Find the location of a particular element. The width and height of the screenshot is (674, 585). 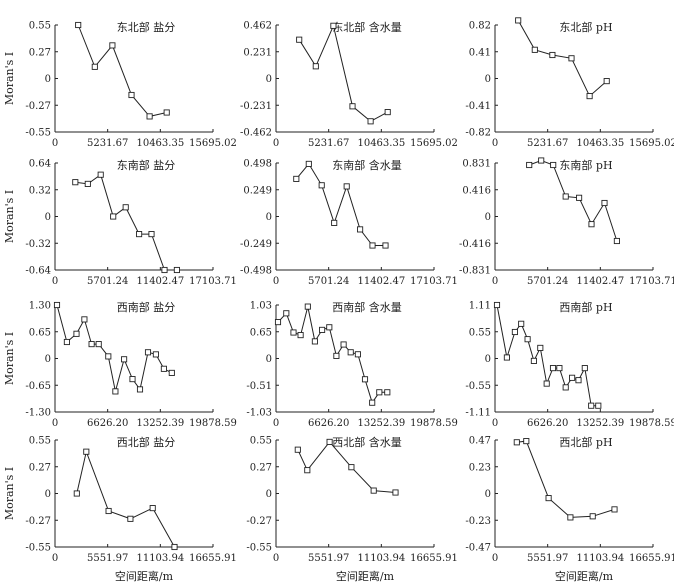

x-tick-label: 5231.67 is located at coordinates (328, 143).